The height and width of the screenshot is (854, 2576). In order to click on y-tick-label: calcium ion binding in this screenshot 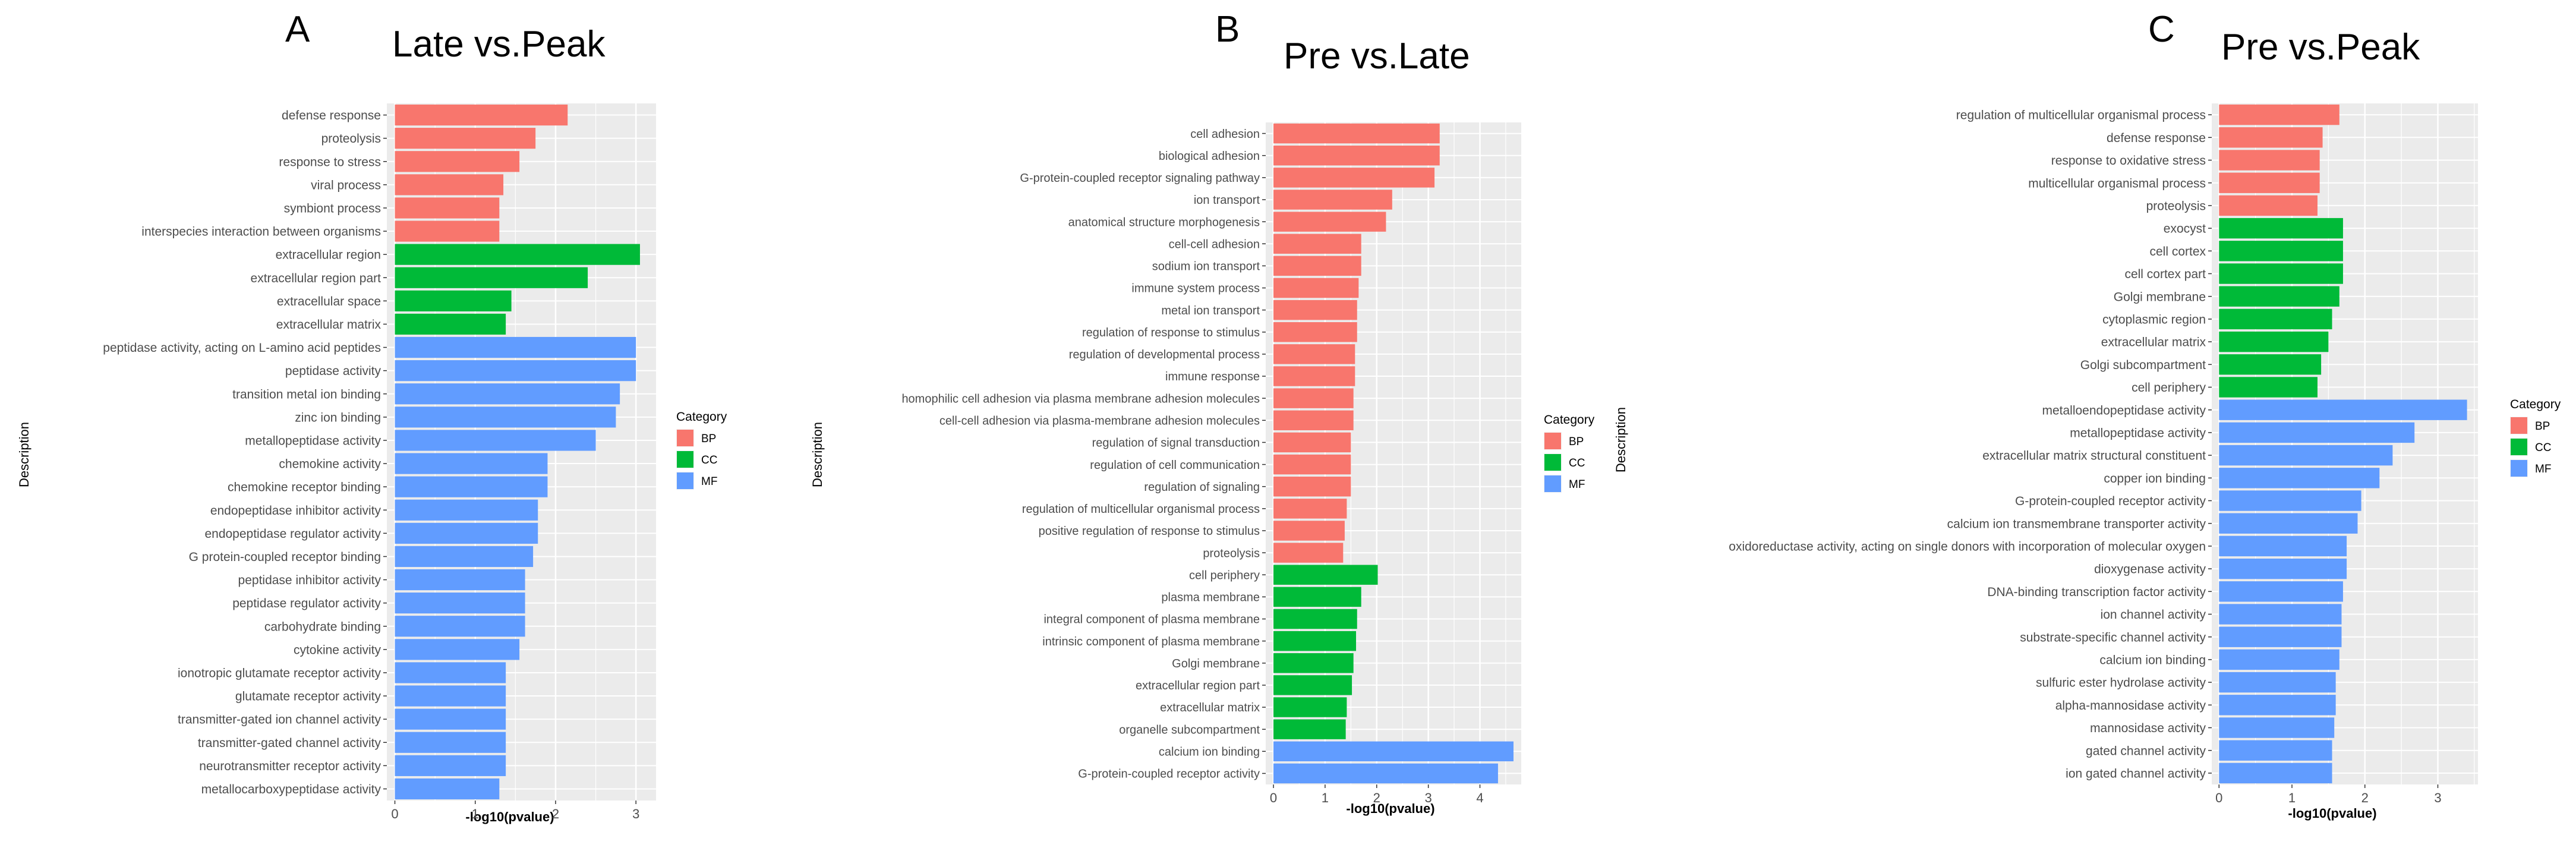, I will do `click(2152, 660)`.